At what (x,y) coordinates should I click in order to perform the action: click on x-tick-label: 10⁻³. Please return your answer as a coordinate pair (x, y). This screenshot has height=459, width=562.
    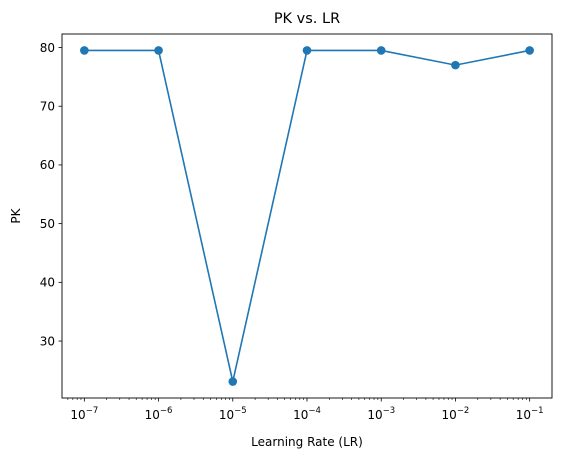
    Looking at the image, I should click on (381, 414).